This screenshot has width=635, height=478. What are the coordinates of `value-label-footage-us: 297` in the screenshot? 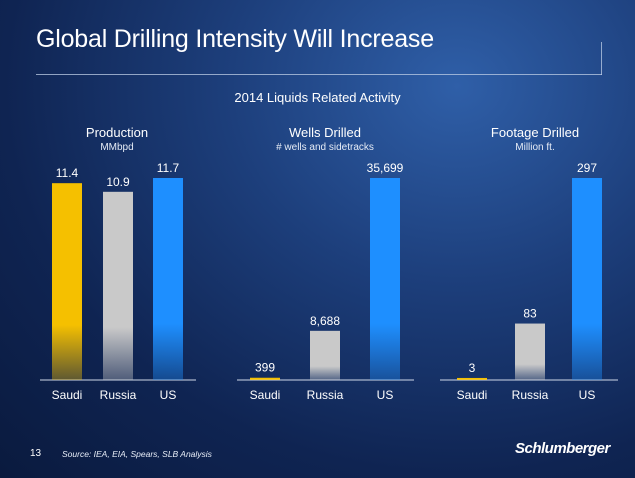 It's located at (587, 168).